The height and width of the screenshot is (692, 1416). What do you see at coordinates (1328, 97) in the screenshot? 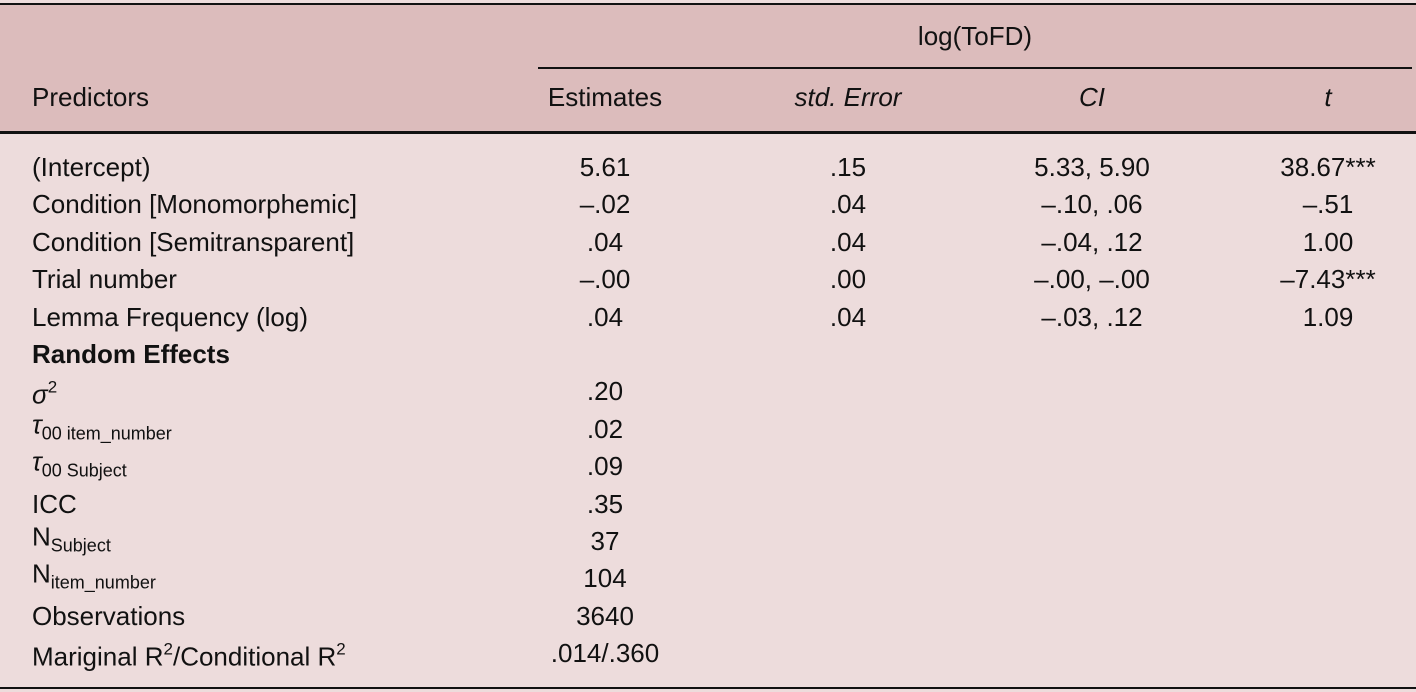
I see `column-header: t` at bounding box center [1328, 97].